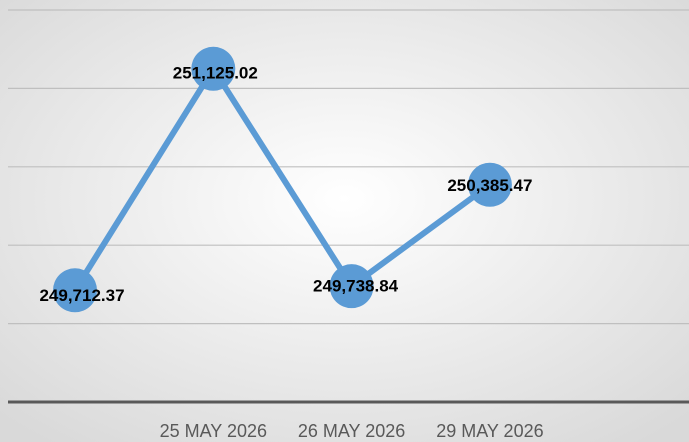  I want to click on data-label: 249,738.84, so click(356, 286).